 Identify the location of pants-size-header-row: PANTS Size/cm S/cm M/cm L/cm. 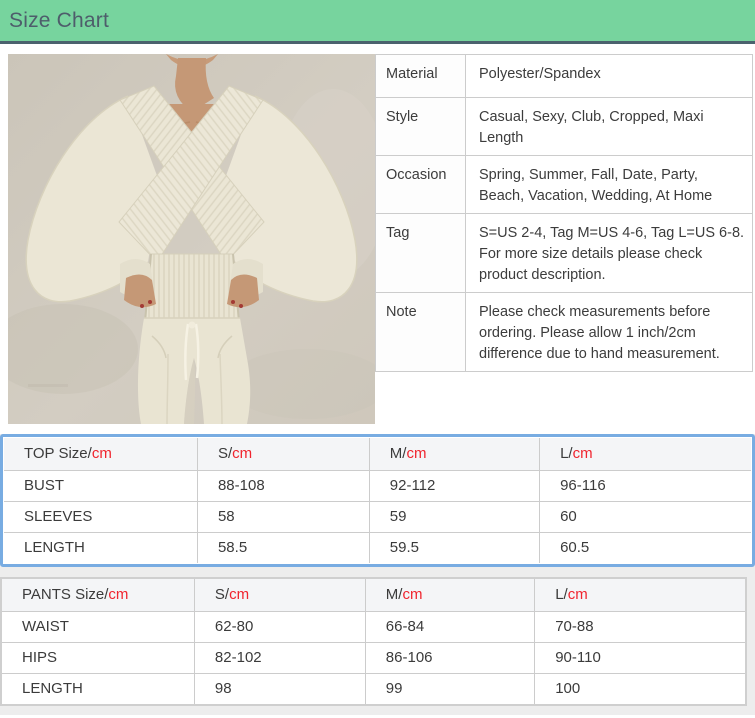
(373, 595).